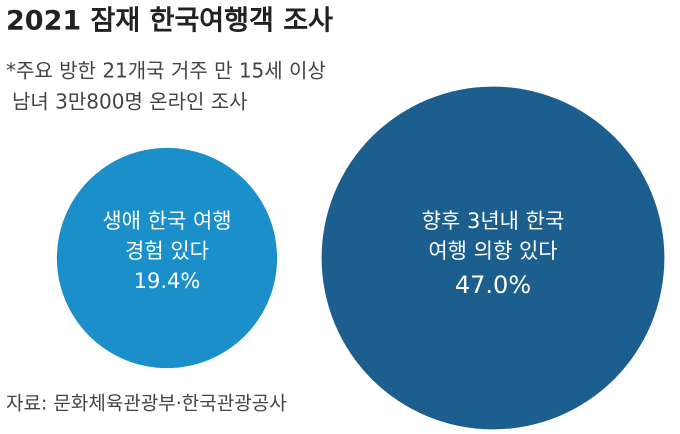 The image size is (680, 434). I want to click on subtitle: *주요 방한 21개국 거주 만 15세 이상, so click(166, 71).